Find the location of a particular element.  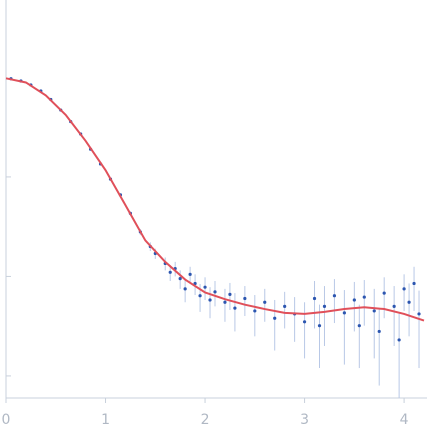

x-tick-label: 1 is located at coordinates (105, 420).